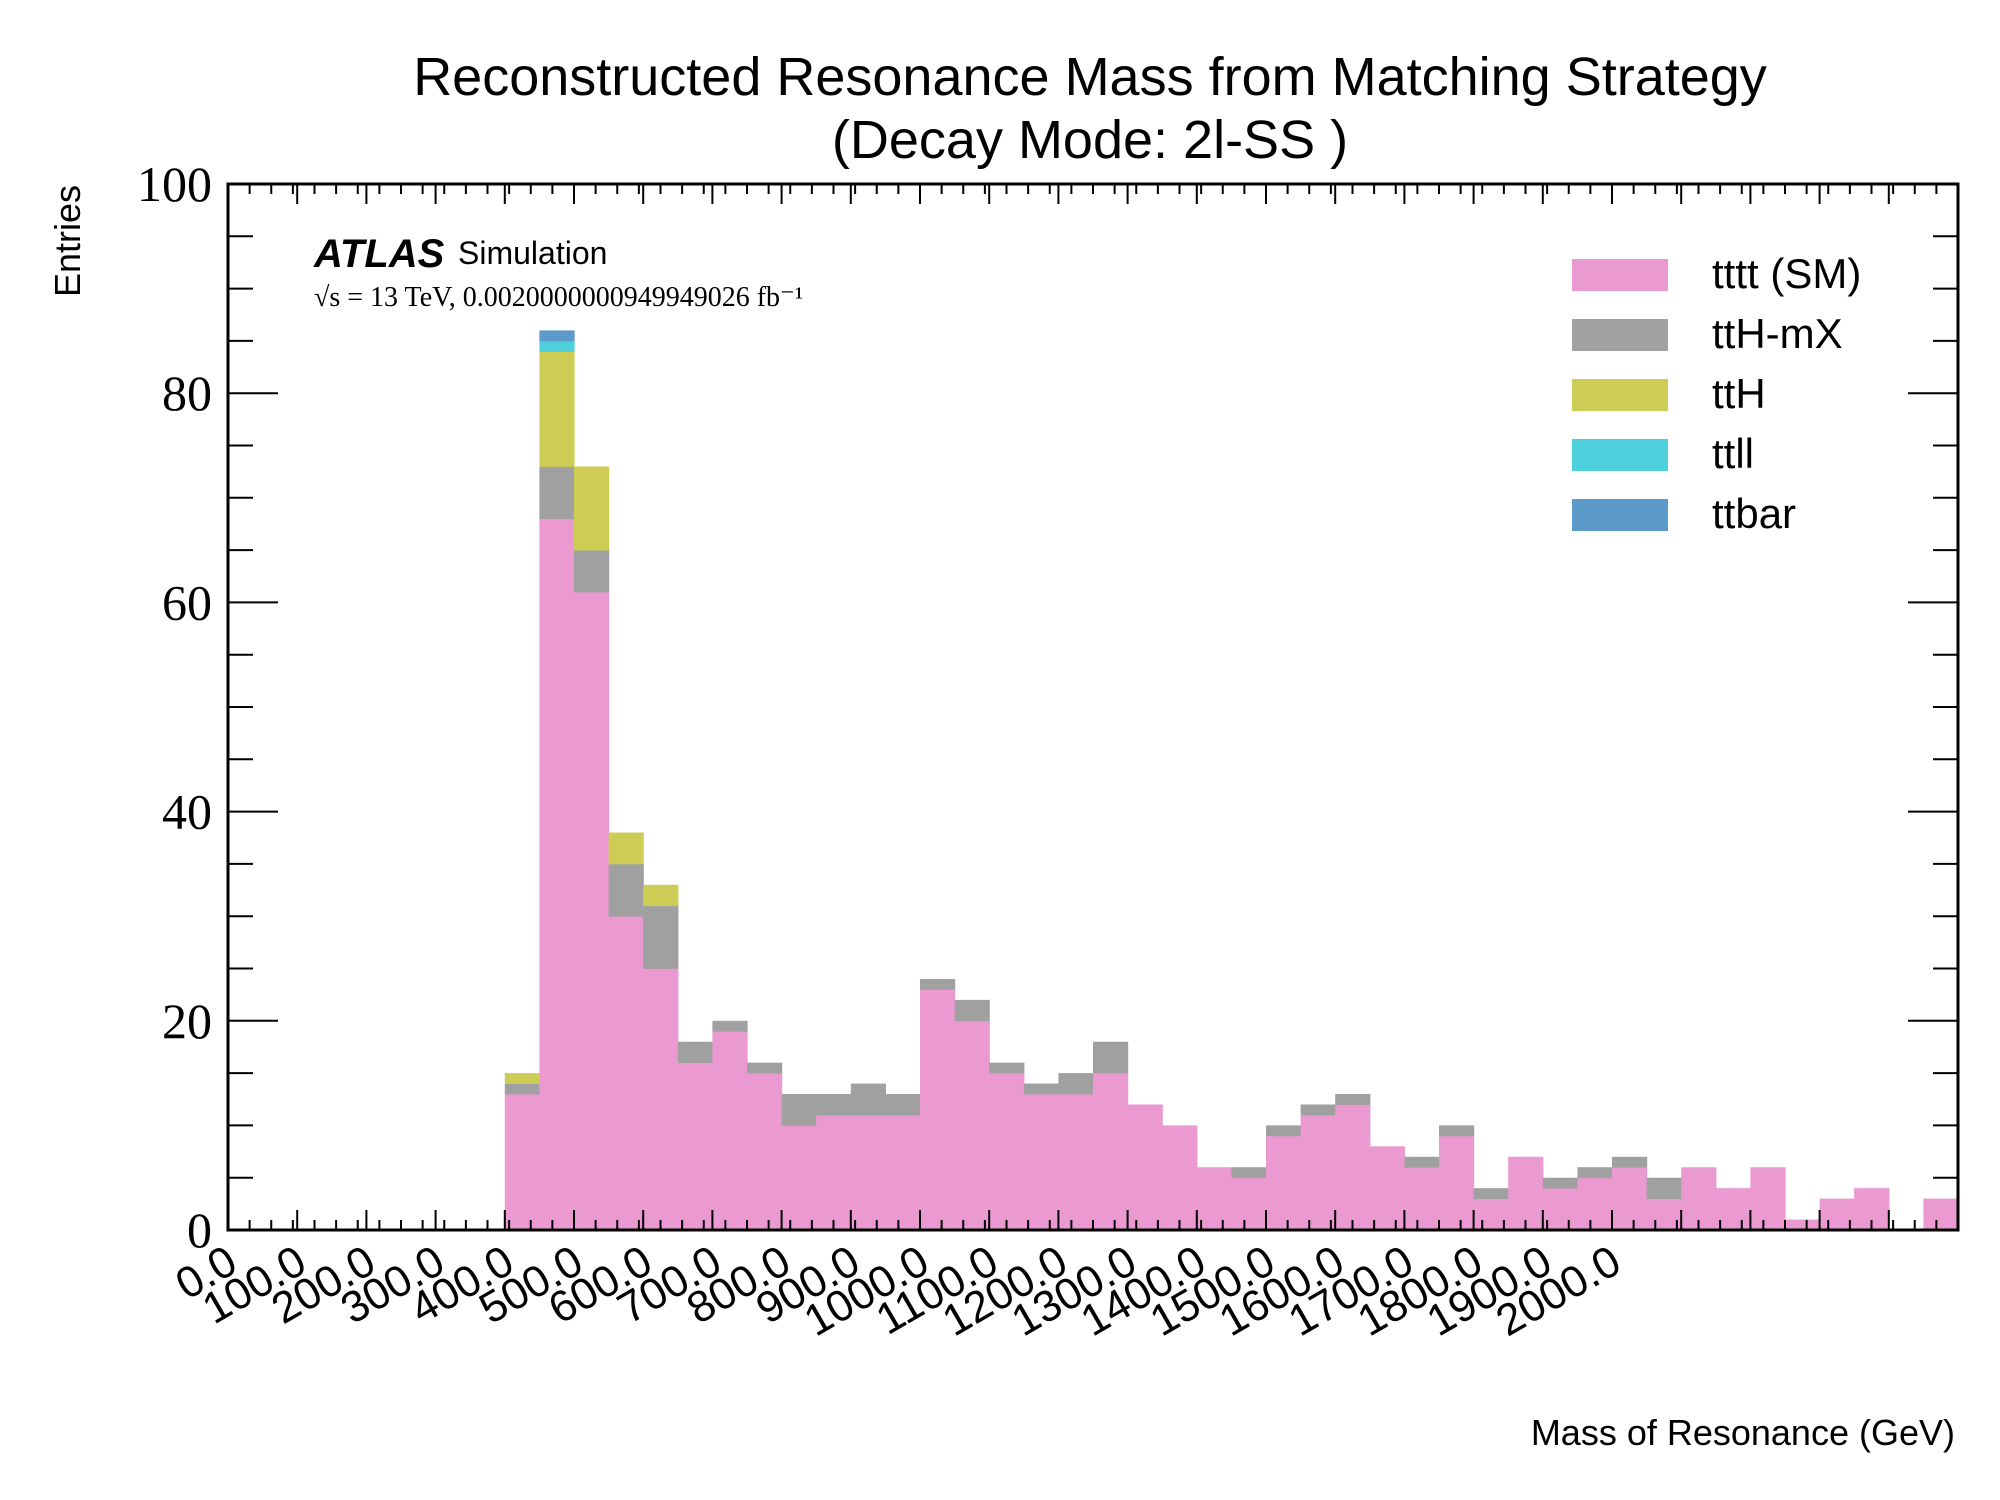 The height and width of the screenshot is (1500, 2000). I want to click on y-tick-label: 0, so click(199, 1230).